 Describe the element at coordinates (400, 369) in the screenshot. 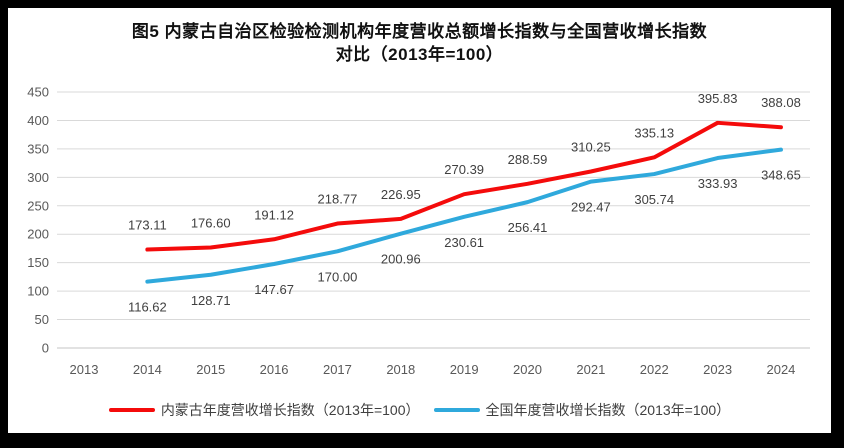

I see `x-axis-tick-label: 2018` at that location.